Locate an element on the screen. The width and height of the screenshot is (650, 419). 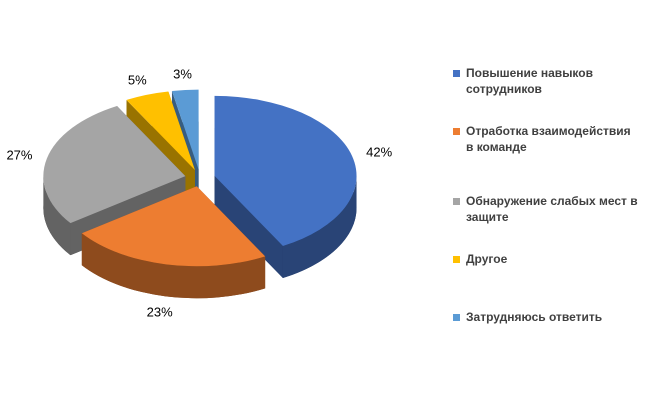
data-label: 5% is located at coordinates (137, 80).